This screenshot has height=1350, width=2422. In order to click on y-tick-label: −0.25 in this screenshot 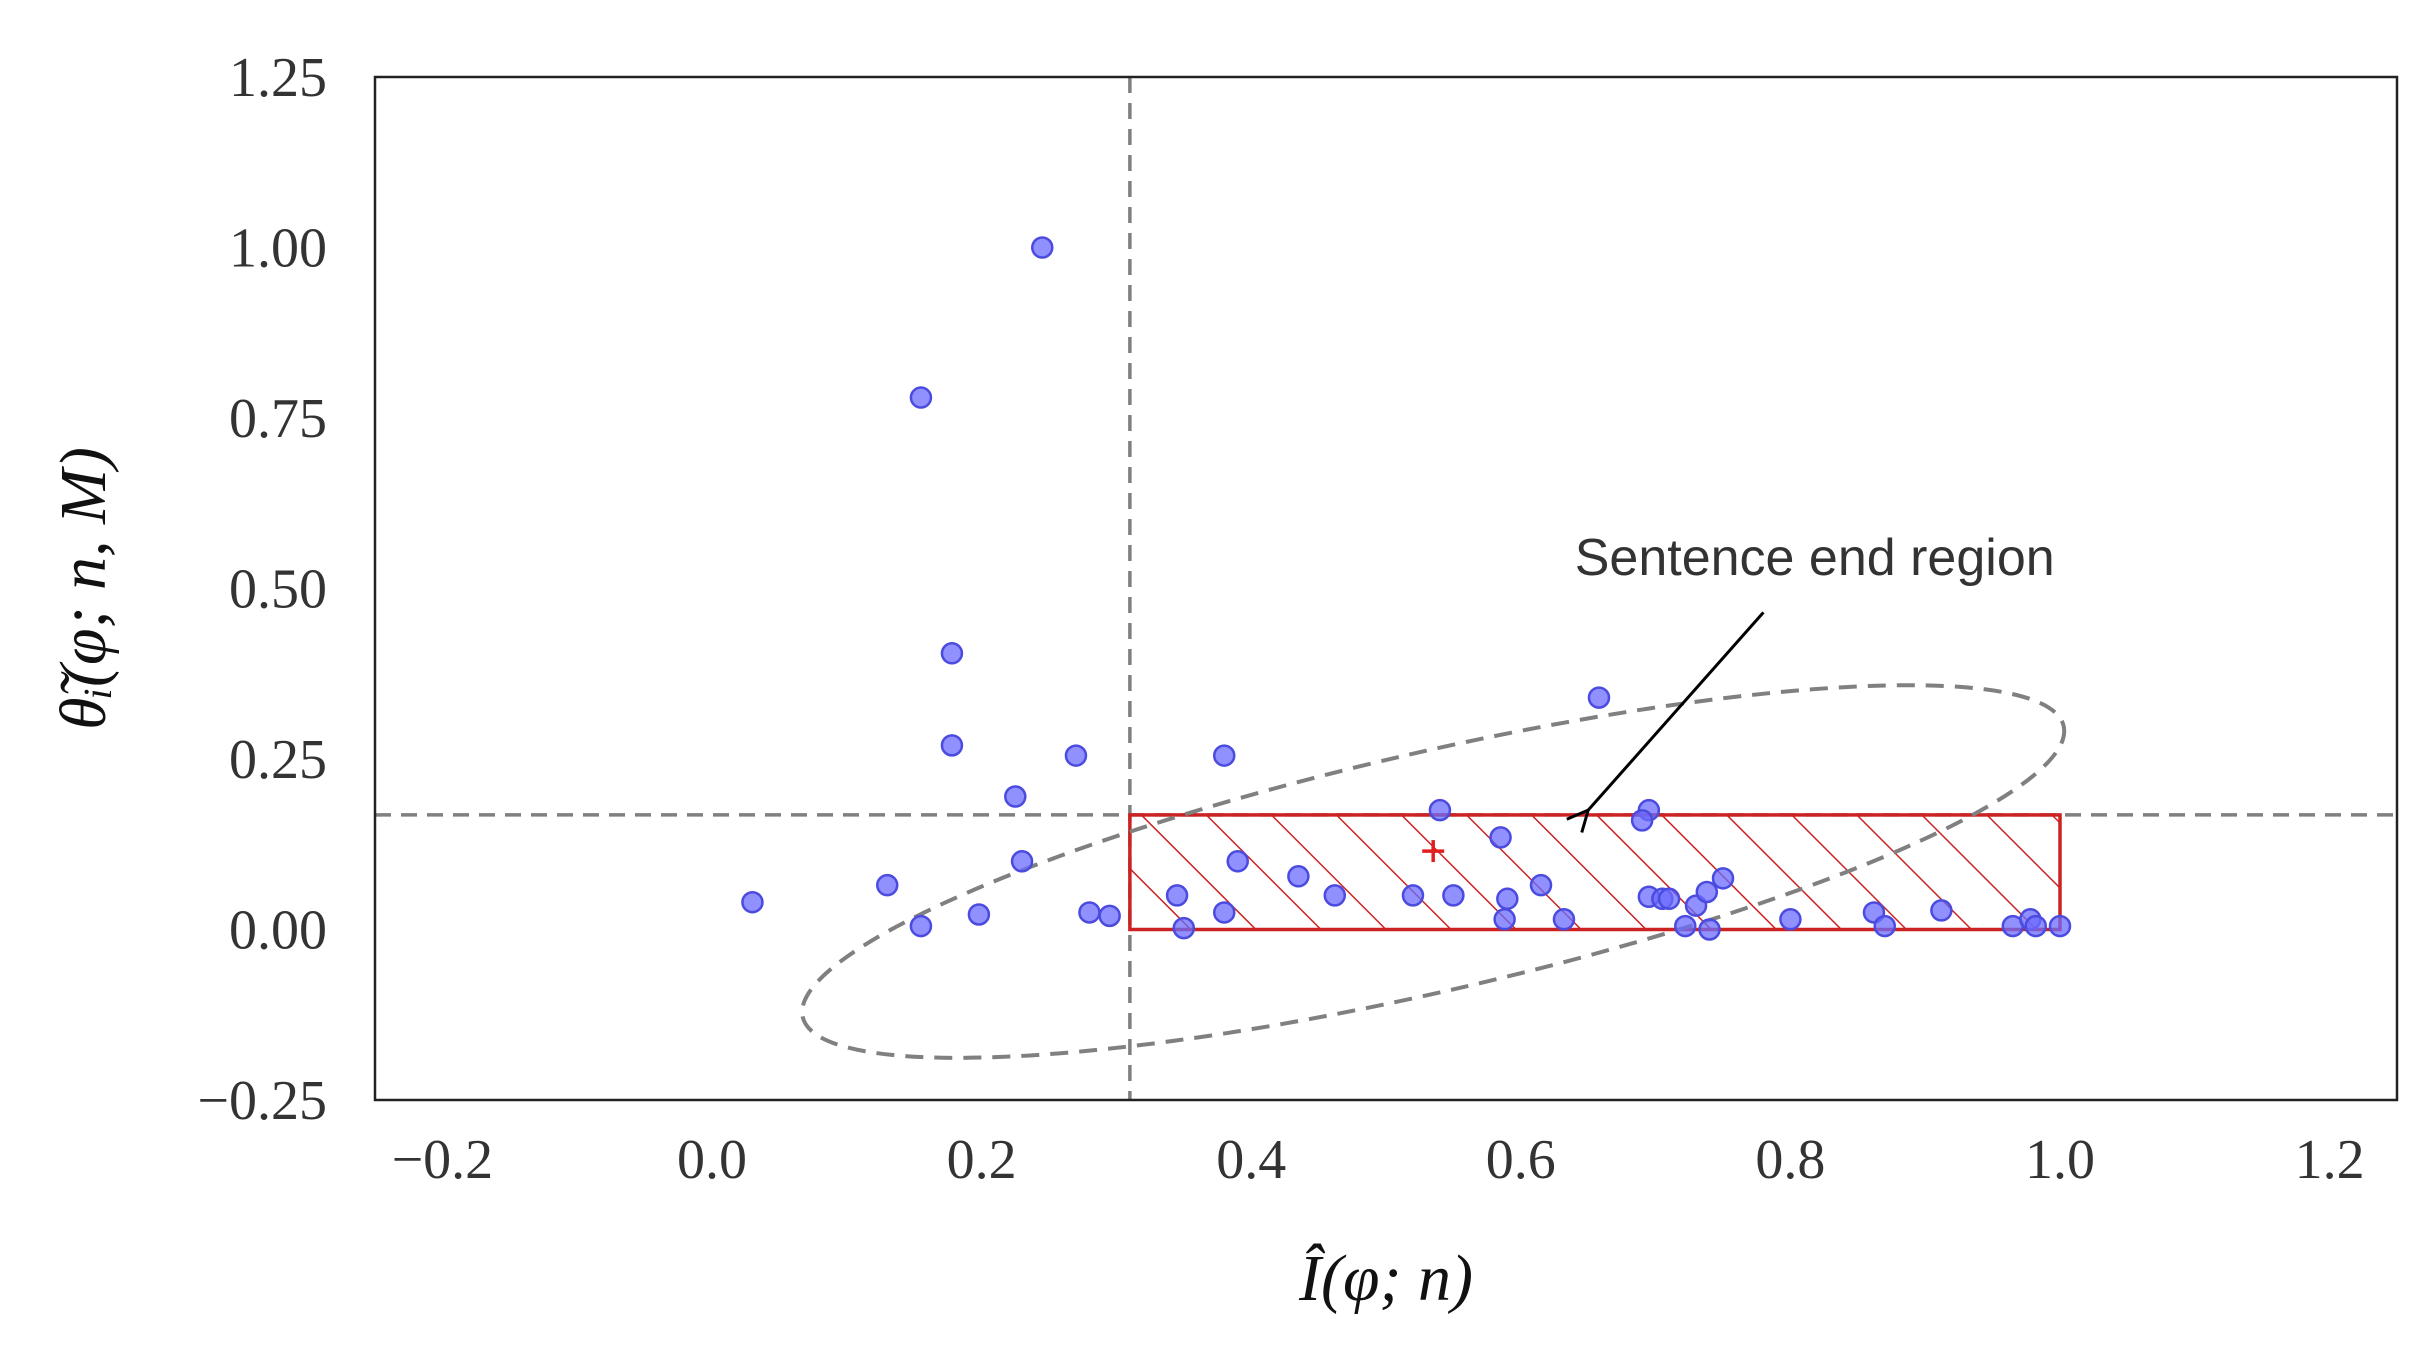, I will do `click(262, 1101)`.